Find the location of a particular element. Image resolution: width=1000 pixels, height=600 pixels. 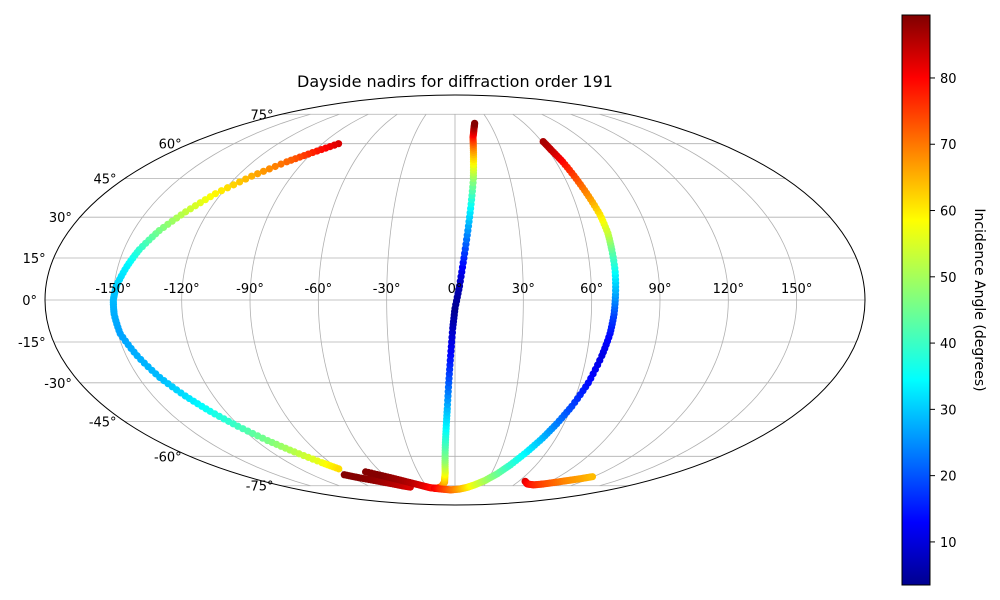

colorbar-tick-label: 80 is located at coordinates (948, 79).